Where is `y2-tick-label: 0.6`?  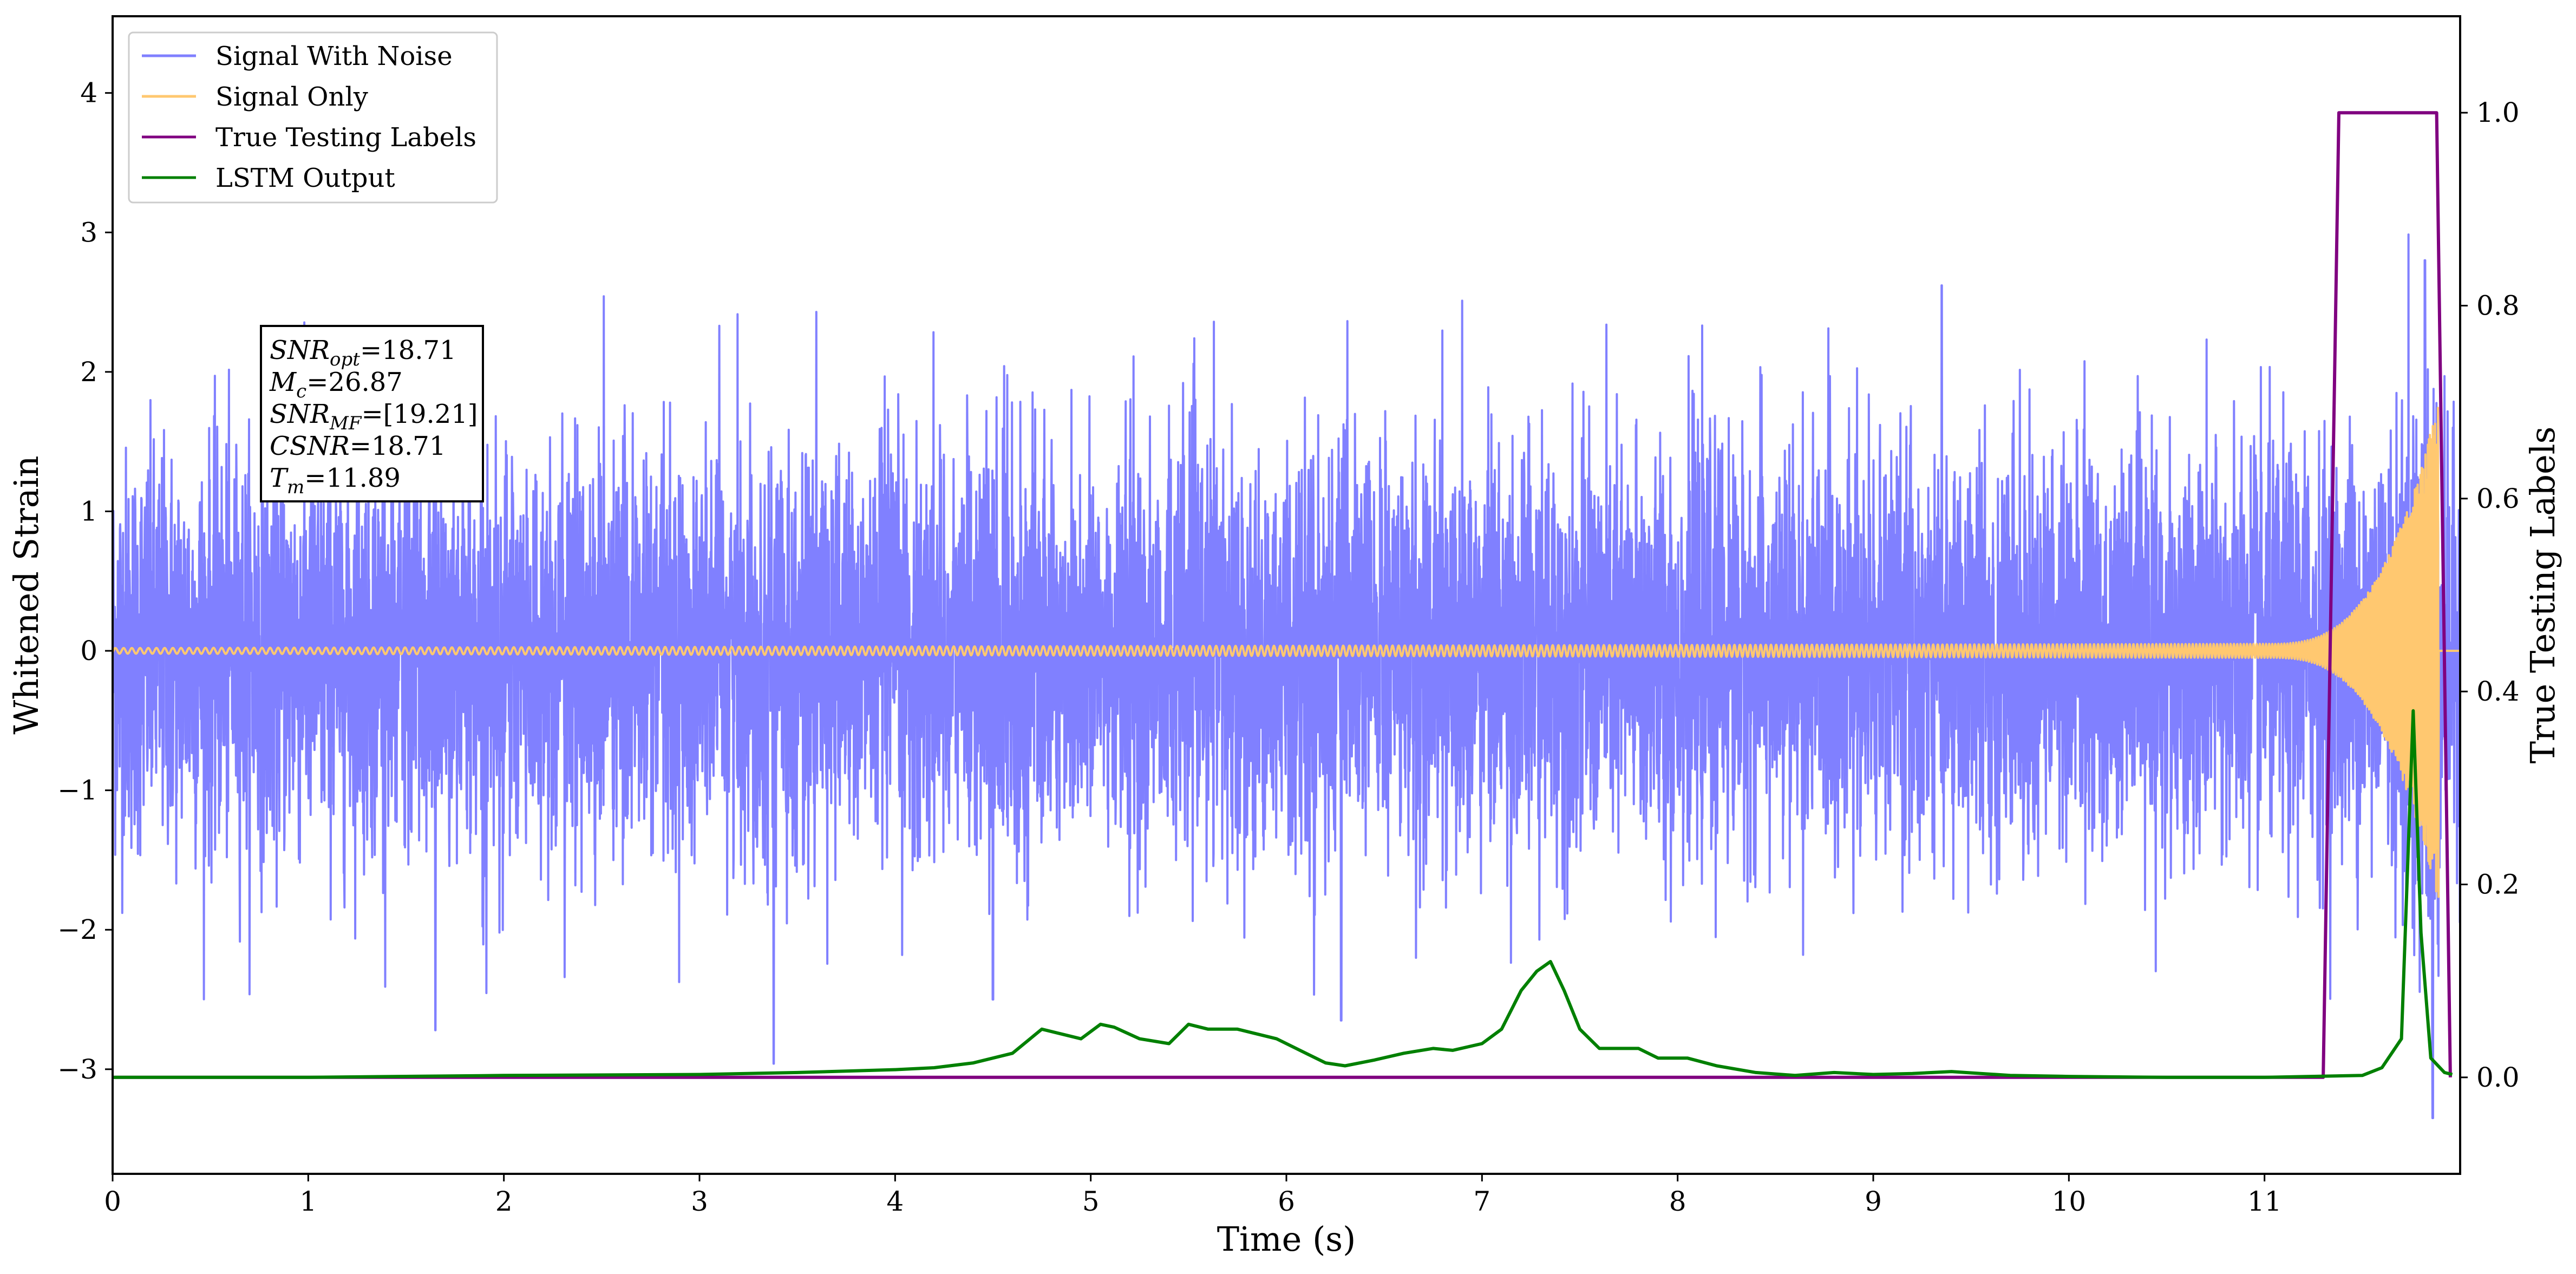 y2-tick-label: 0.6 is located at coordinates (2498, 498).